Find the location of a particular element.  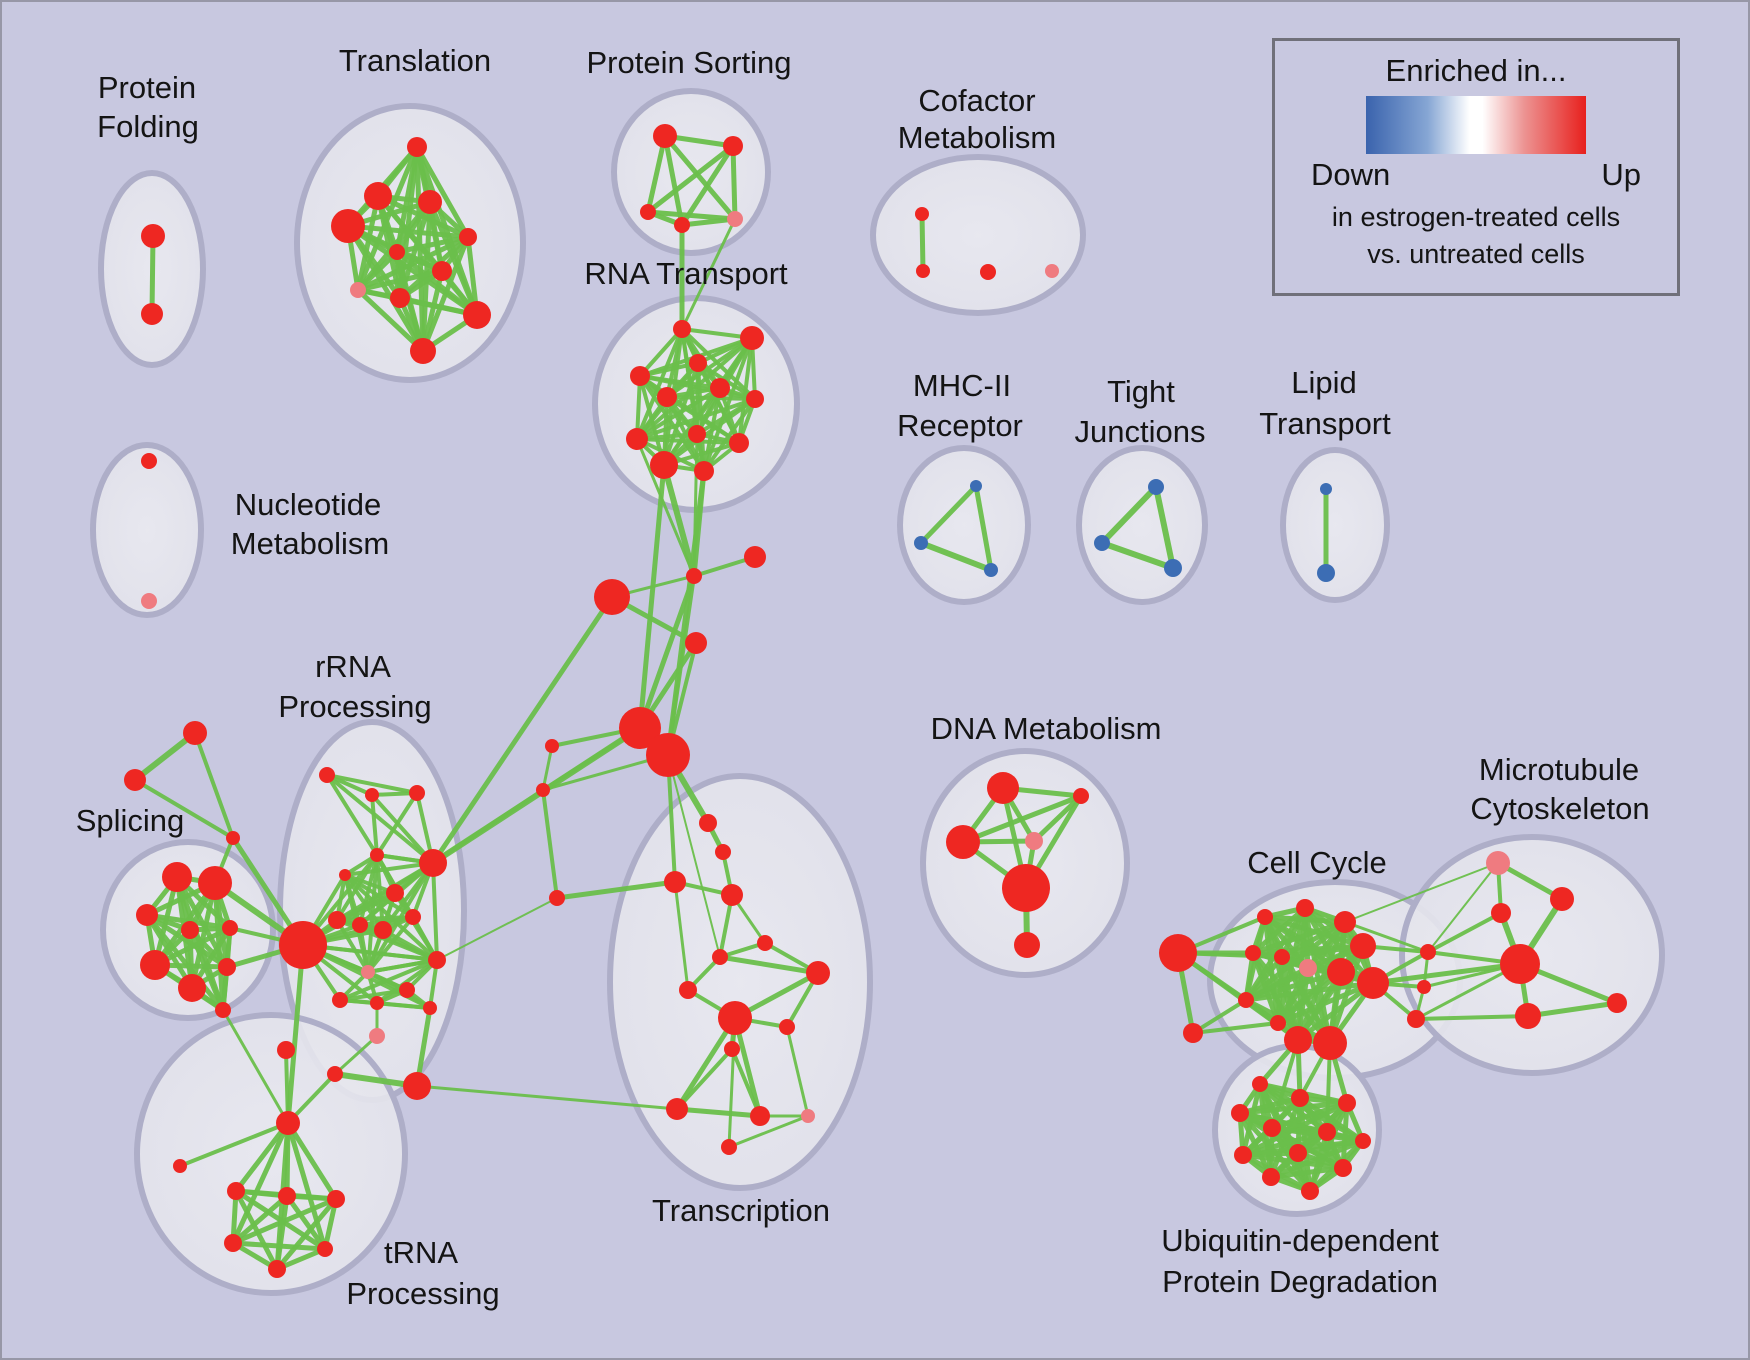

node-cf3 is located at coordinates (988, 272).